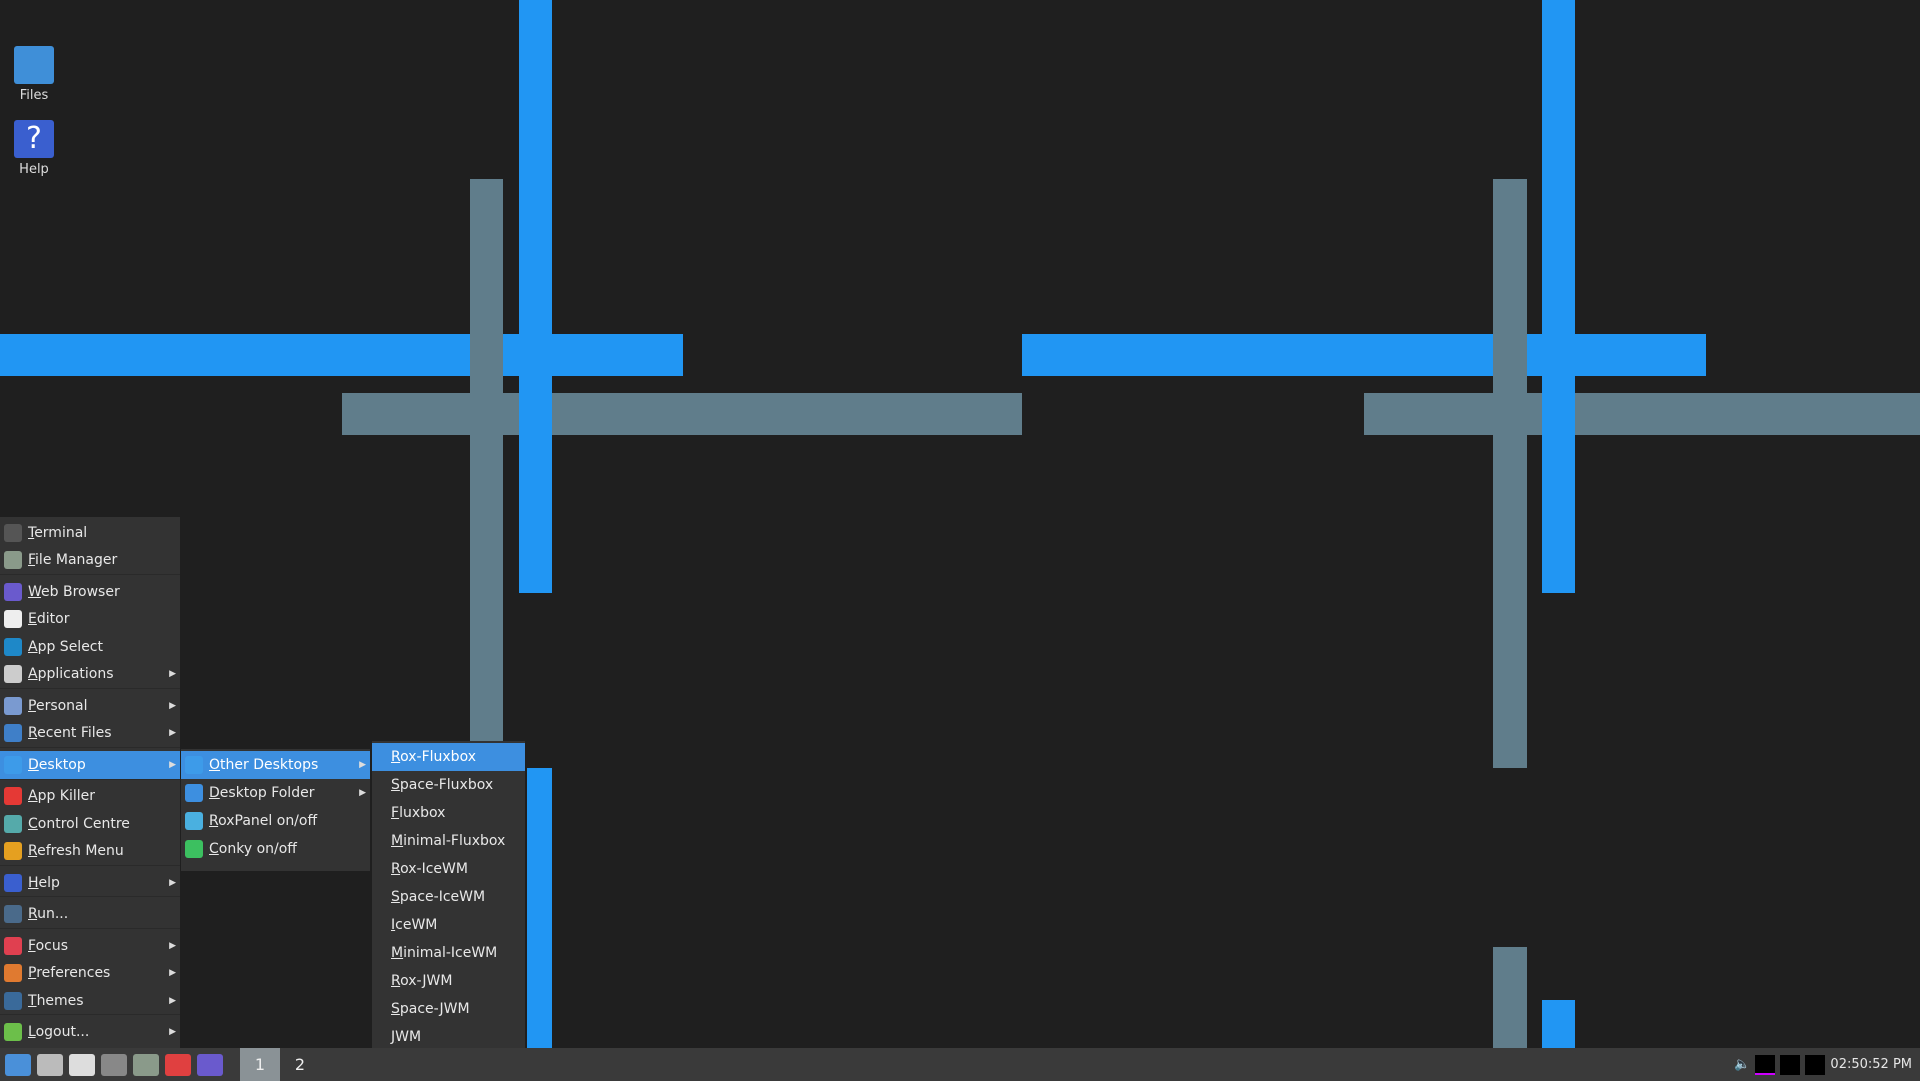 This screenshot has height=1081, width=1920. I want to click on system-tray: 🔈 02:50:52 PM, so click(1823, 1064).